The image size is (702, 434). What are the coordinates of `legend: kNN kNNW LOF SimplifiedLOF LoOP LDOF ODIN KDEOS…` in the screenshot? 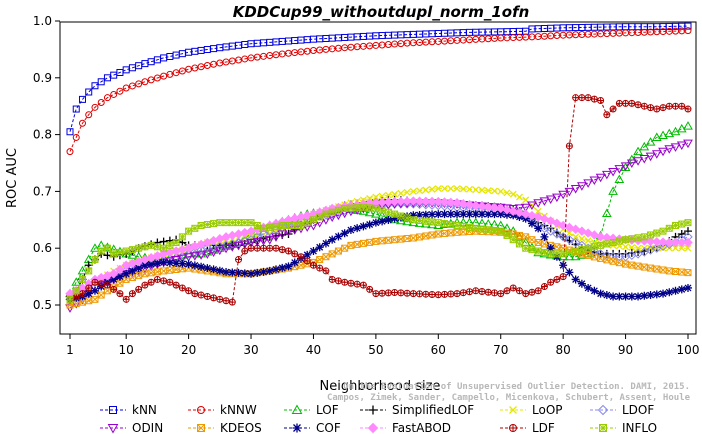 It's located at (378, 418).